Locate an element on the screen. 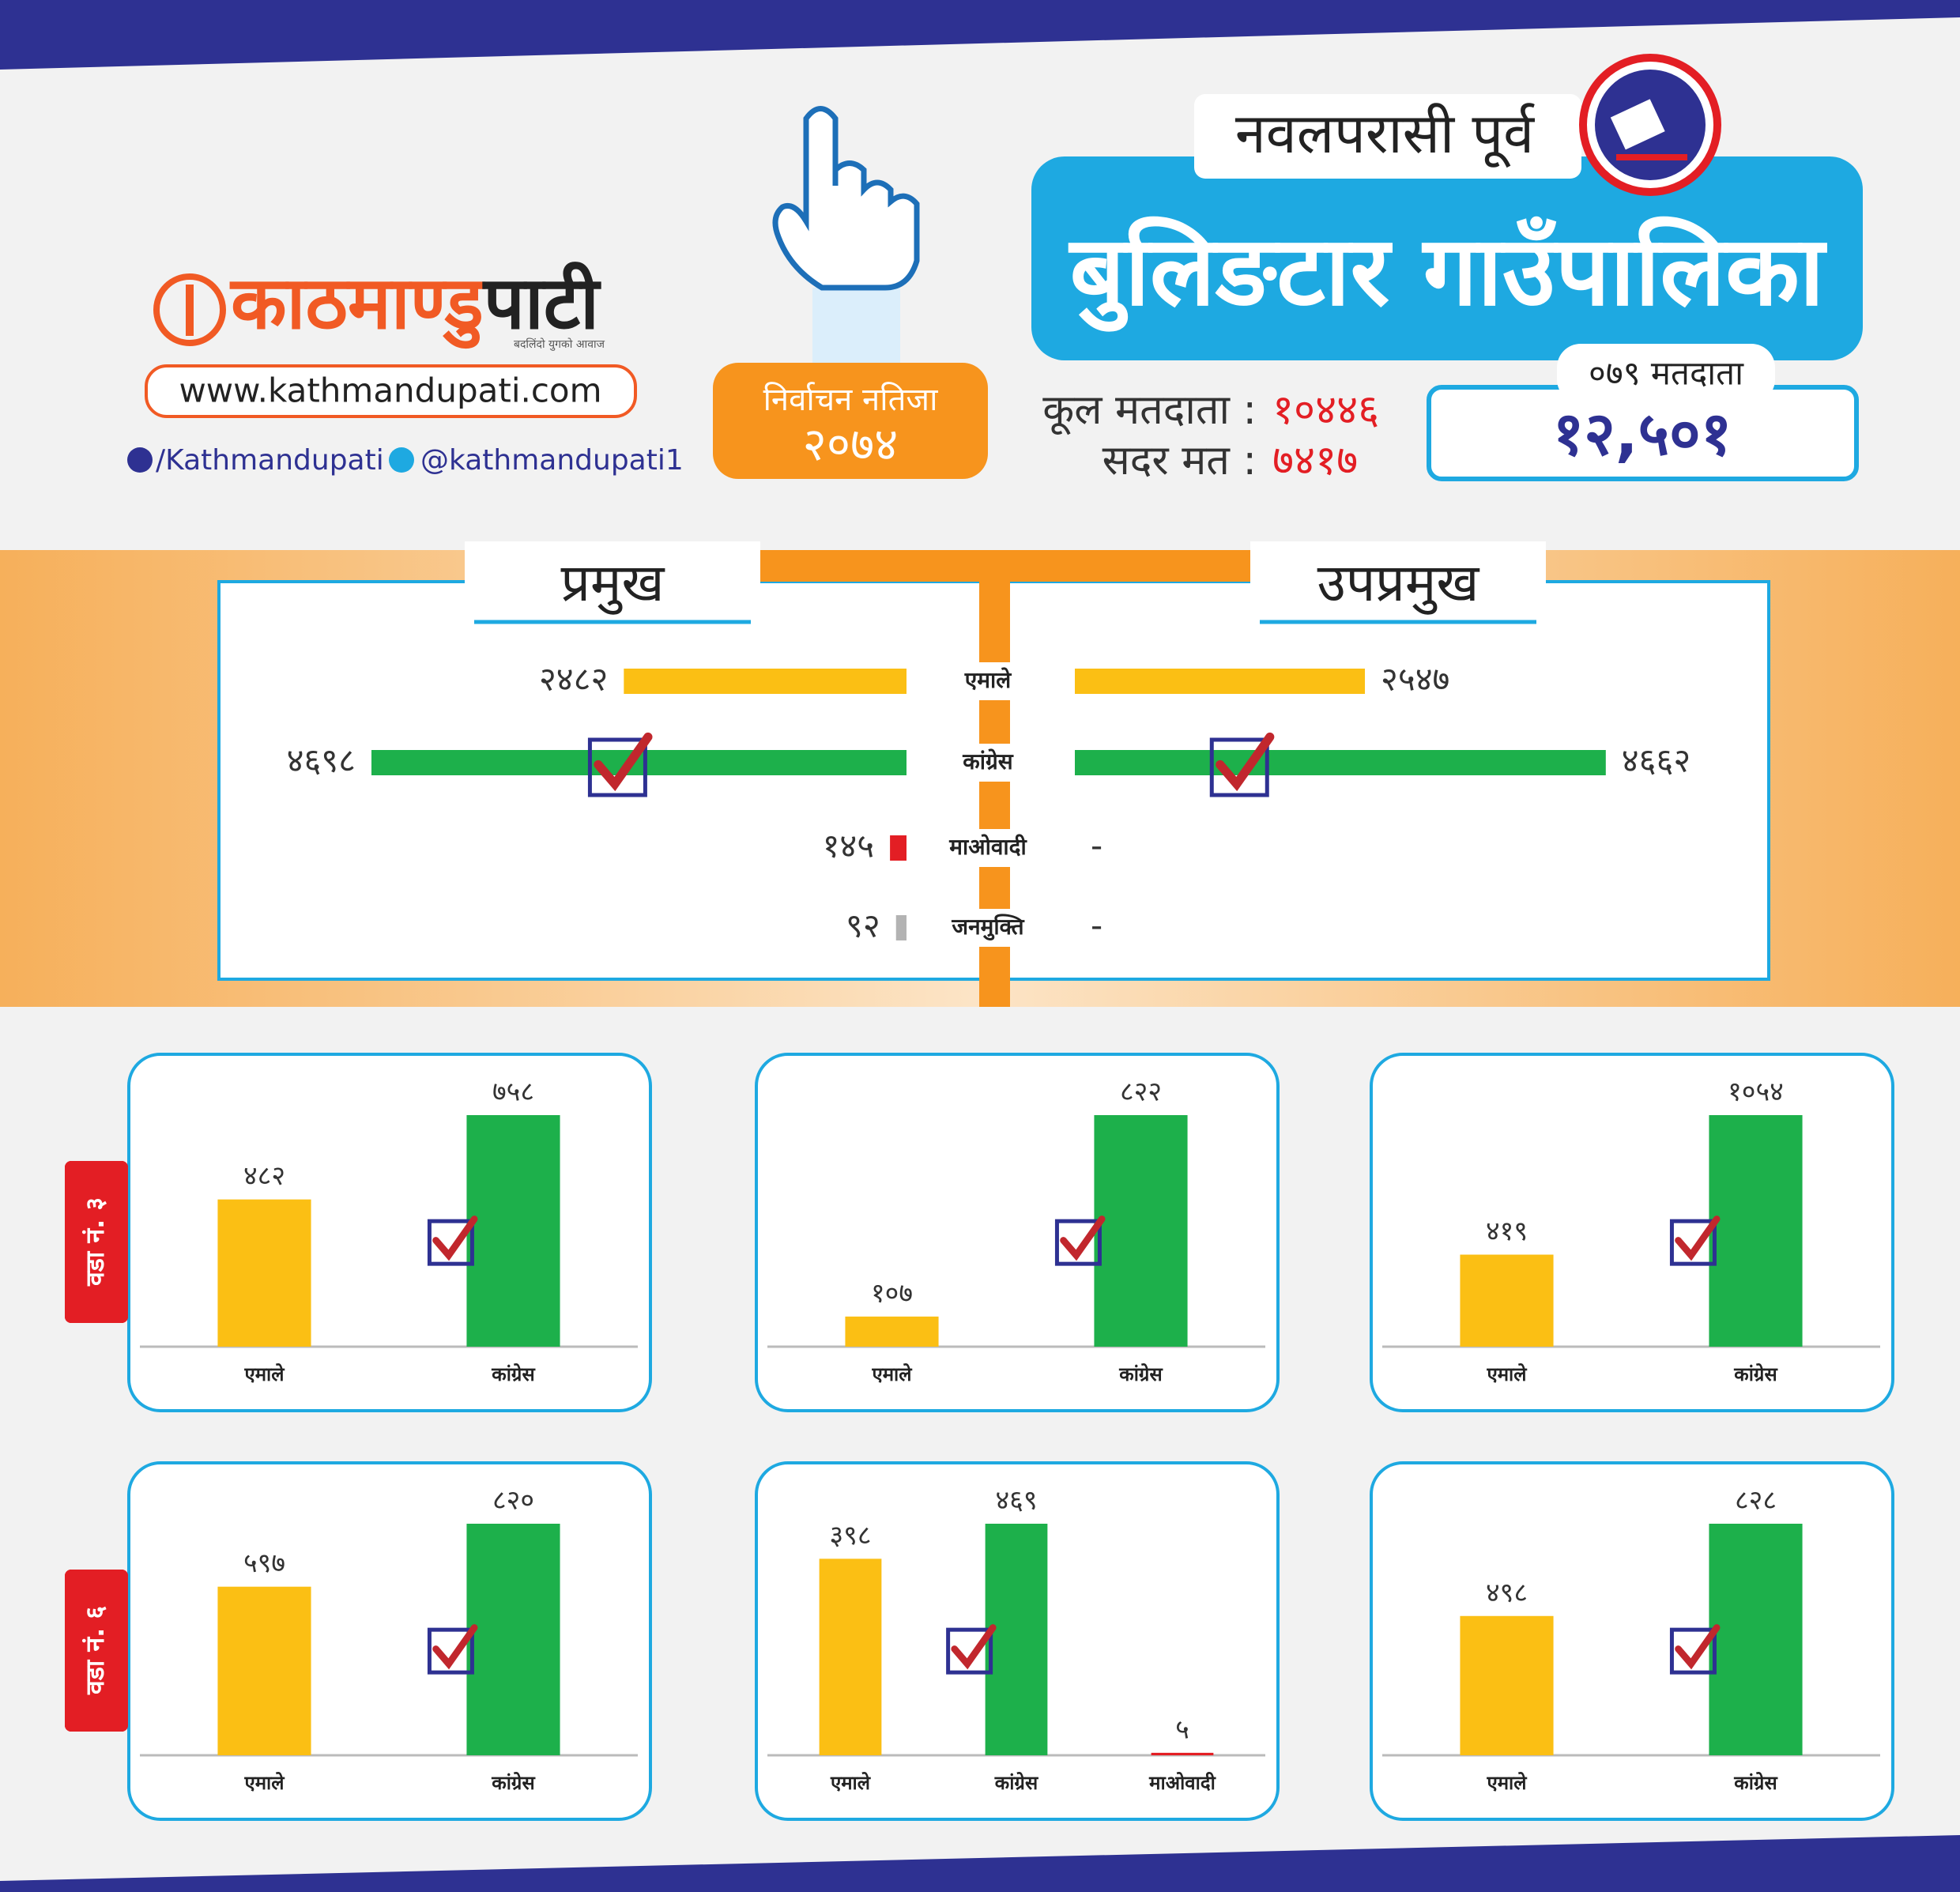 The height and width of the screenshot is (1892, 1960). ballot-slot is located at coordinates (1652, 157).